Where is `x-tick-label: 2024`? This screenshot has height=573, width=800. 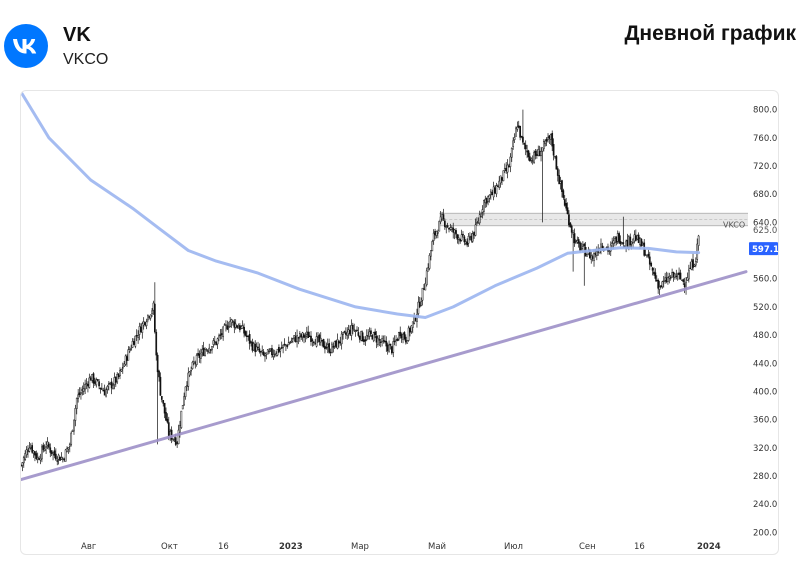 x-tick-label: 2024 is located at coordinates (709, 547).